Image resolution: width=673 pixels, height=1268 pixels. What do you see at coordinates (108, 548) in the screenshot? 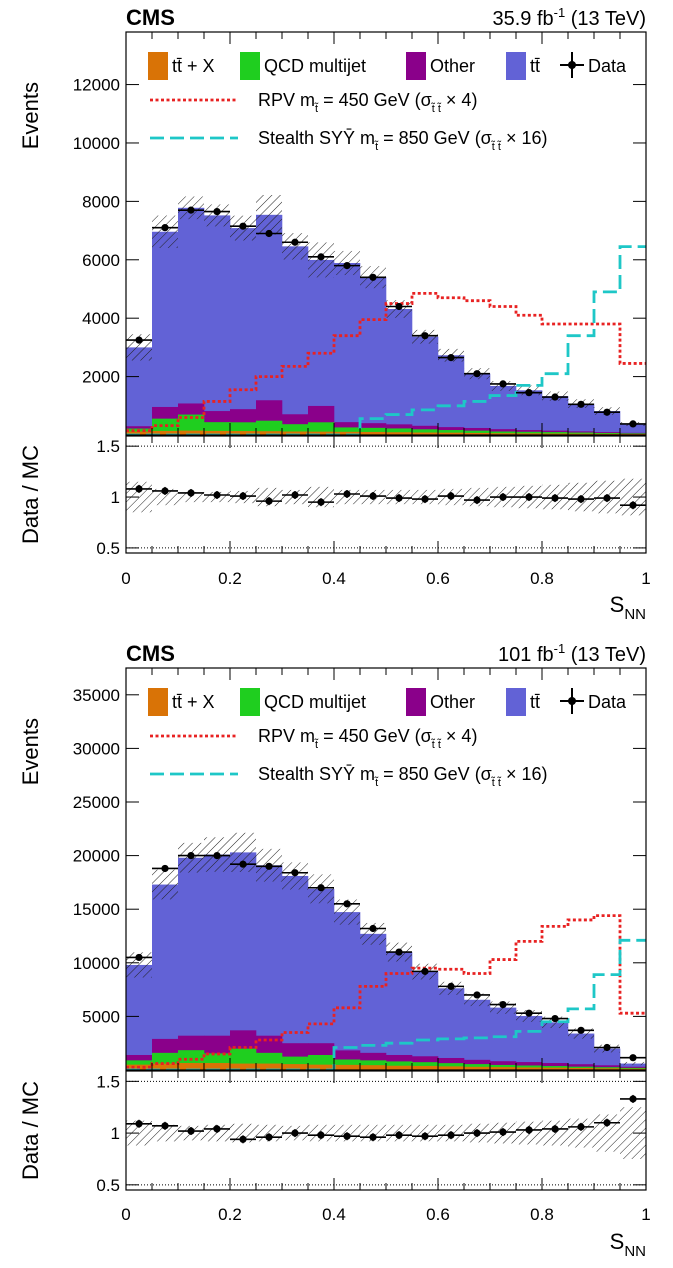
I see `ratio-y-tick-label: 0.5` at bounding box center [108, 548].